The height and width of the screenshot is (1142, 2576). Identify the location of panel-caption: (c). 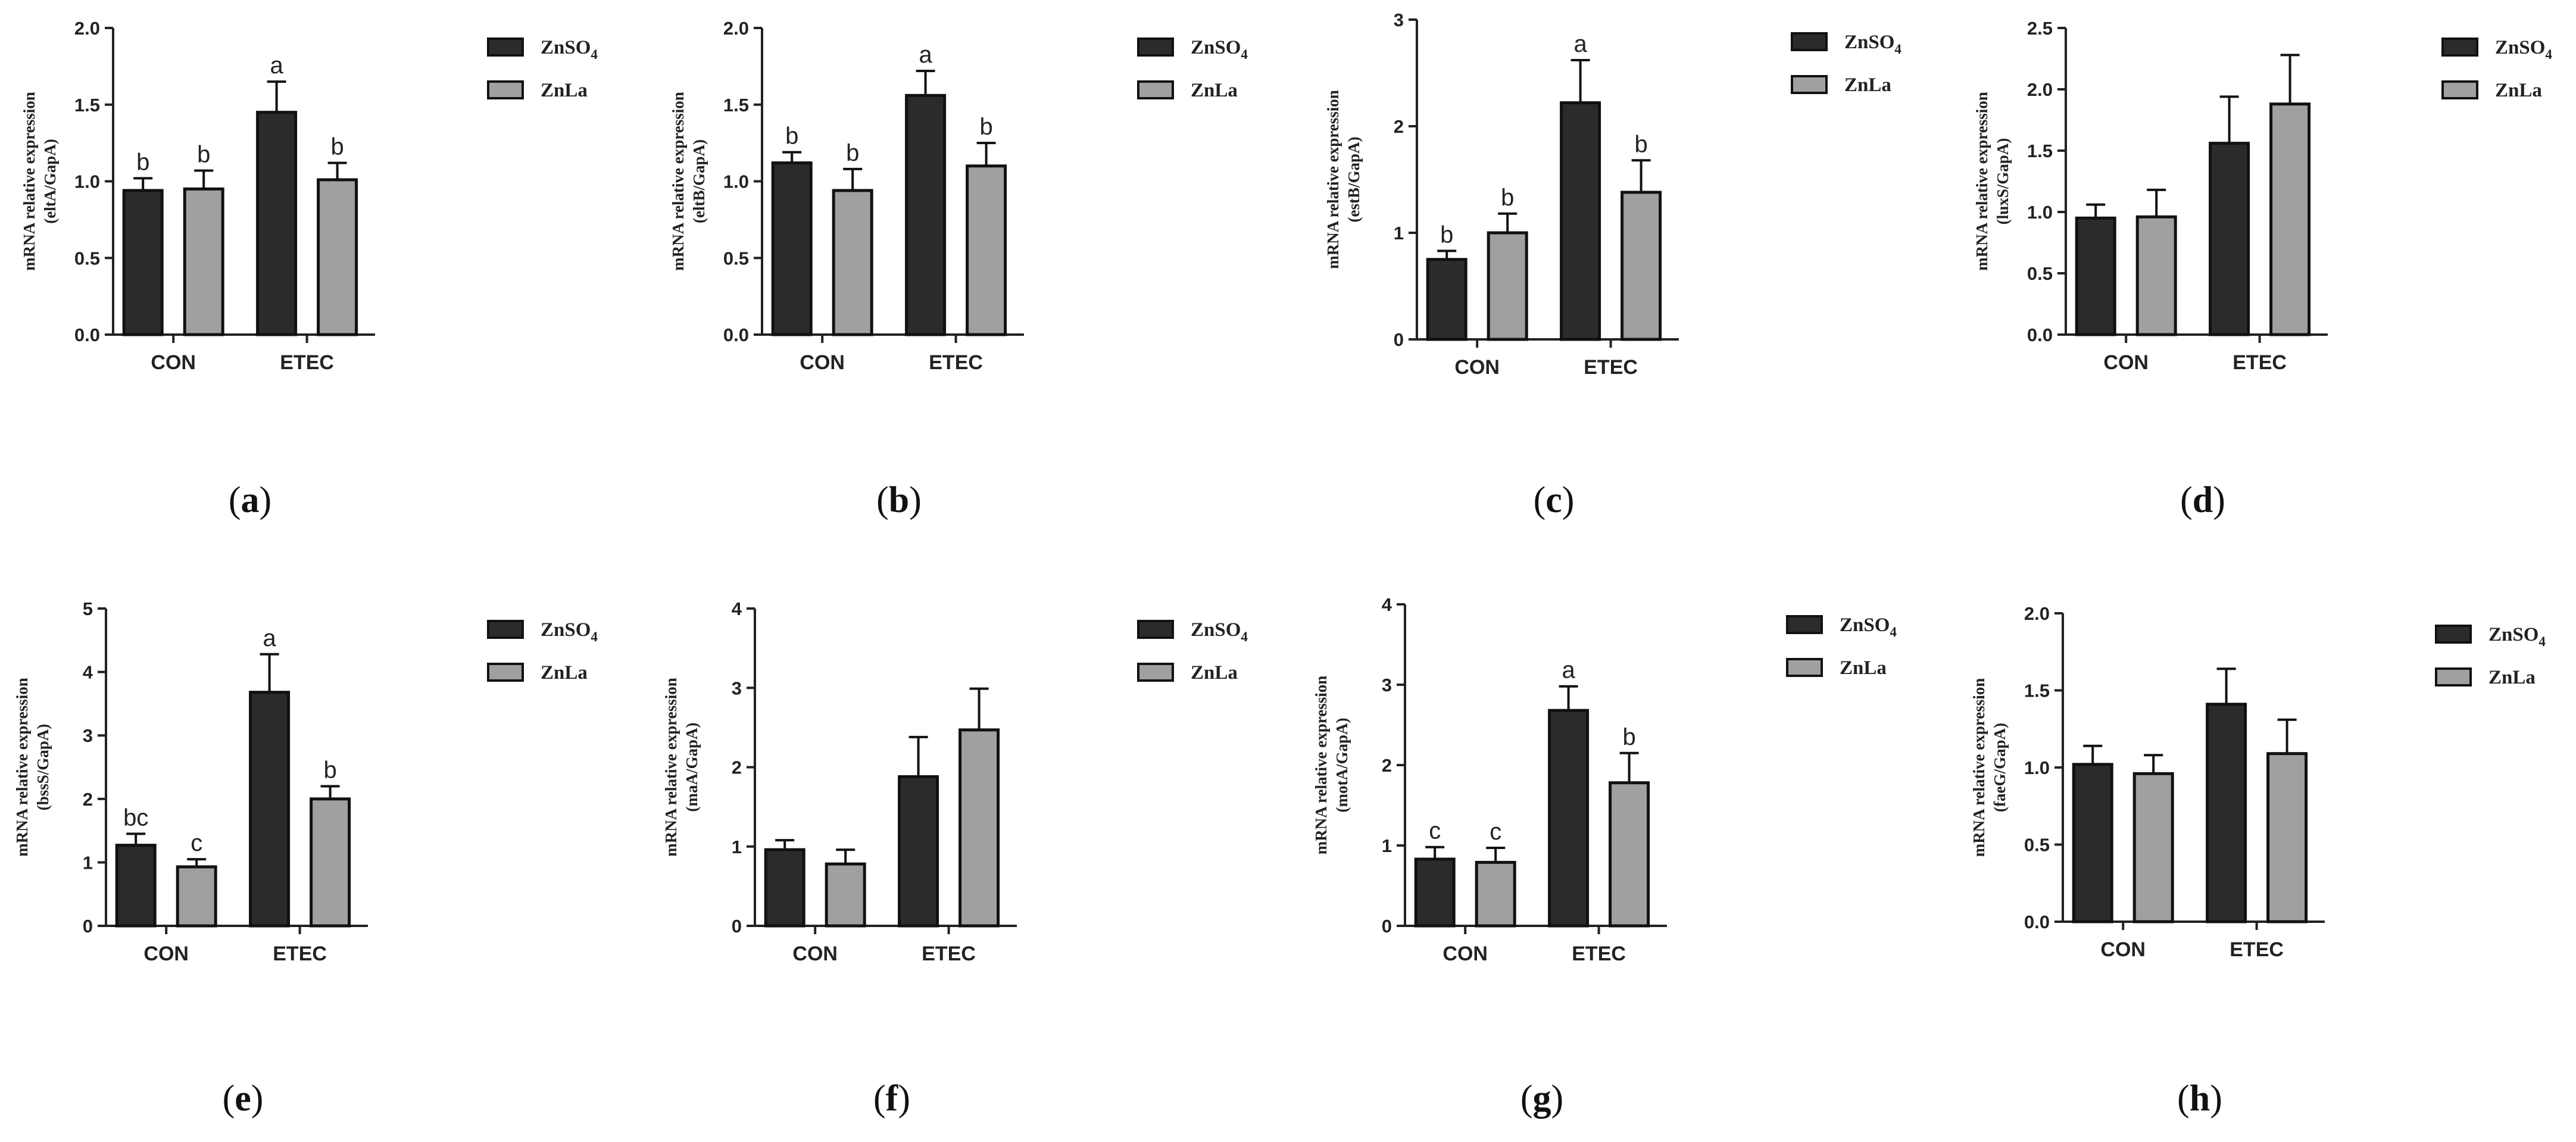
(1554, 500).